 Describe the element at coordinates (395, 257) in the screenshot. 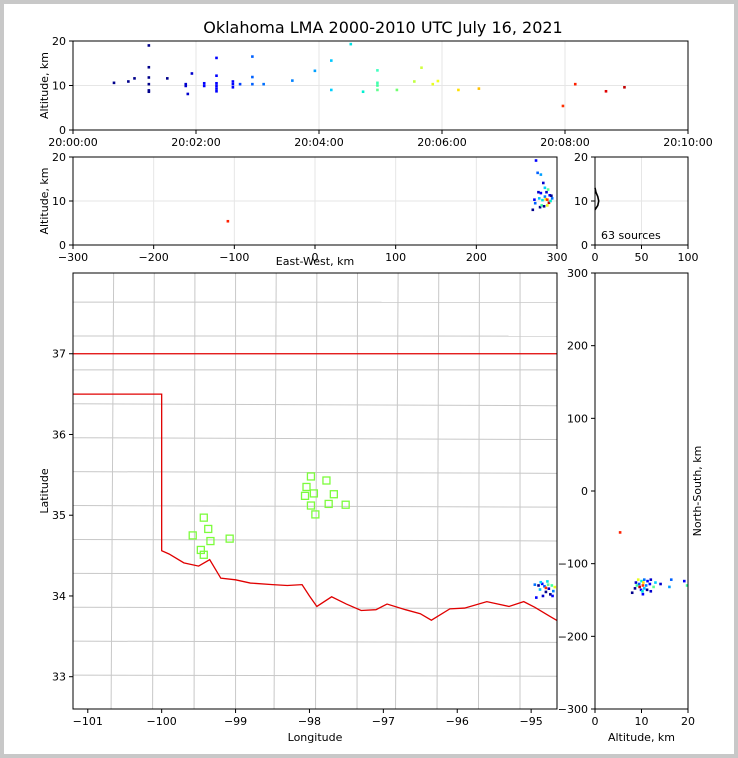

I see `eastwest-axis-tick-label: 100` at that location.